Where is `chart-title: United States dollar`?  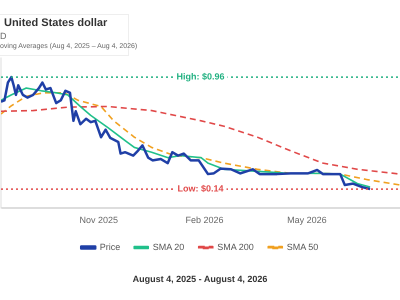 chart-title: United States dollar is located at coordinates (56, 23).